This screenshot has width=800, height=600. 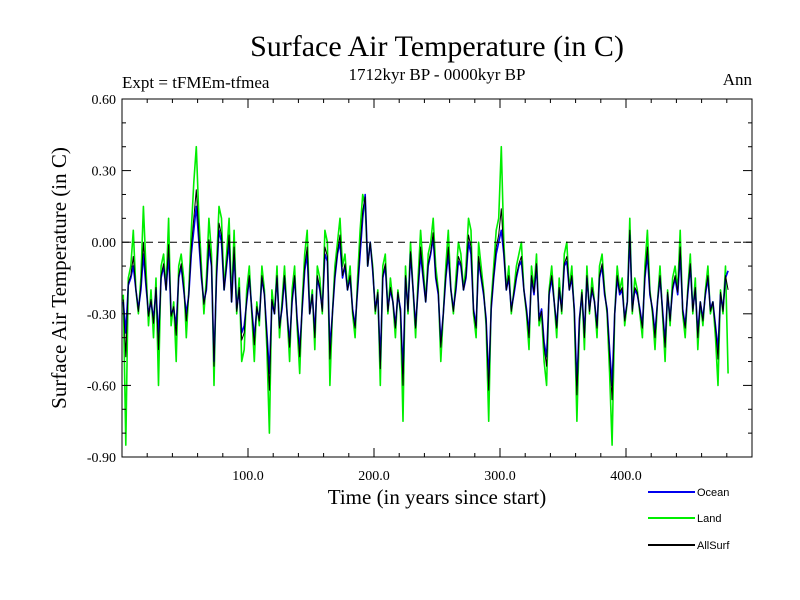 What do you see at coordinates (626, 476) in the screenshot?
I see `x-tick-label: 400.0` at bounding box center [626, 476].